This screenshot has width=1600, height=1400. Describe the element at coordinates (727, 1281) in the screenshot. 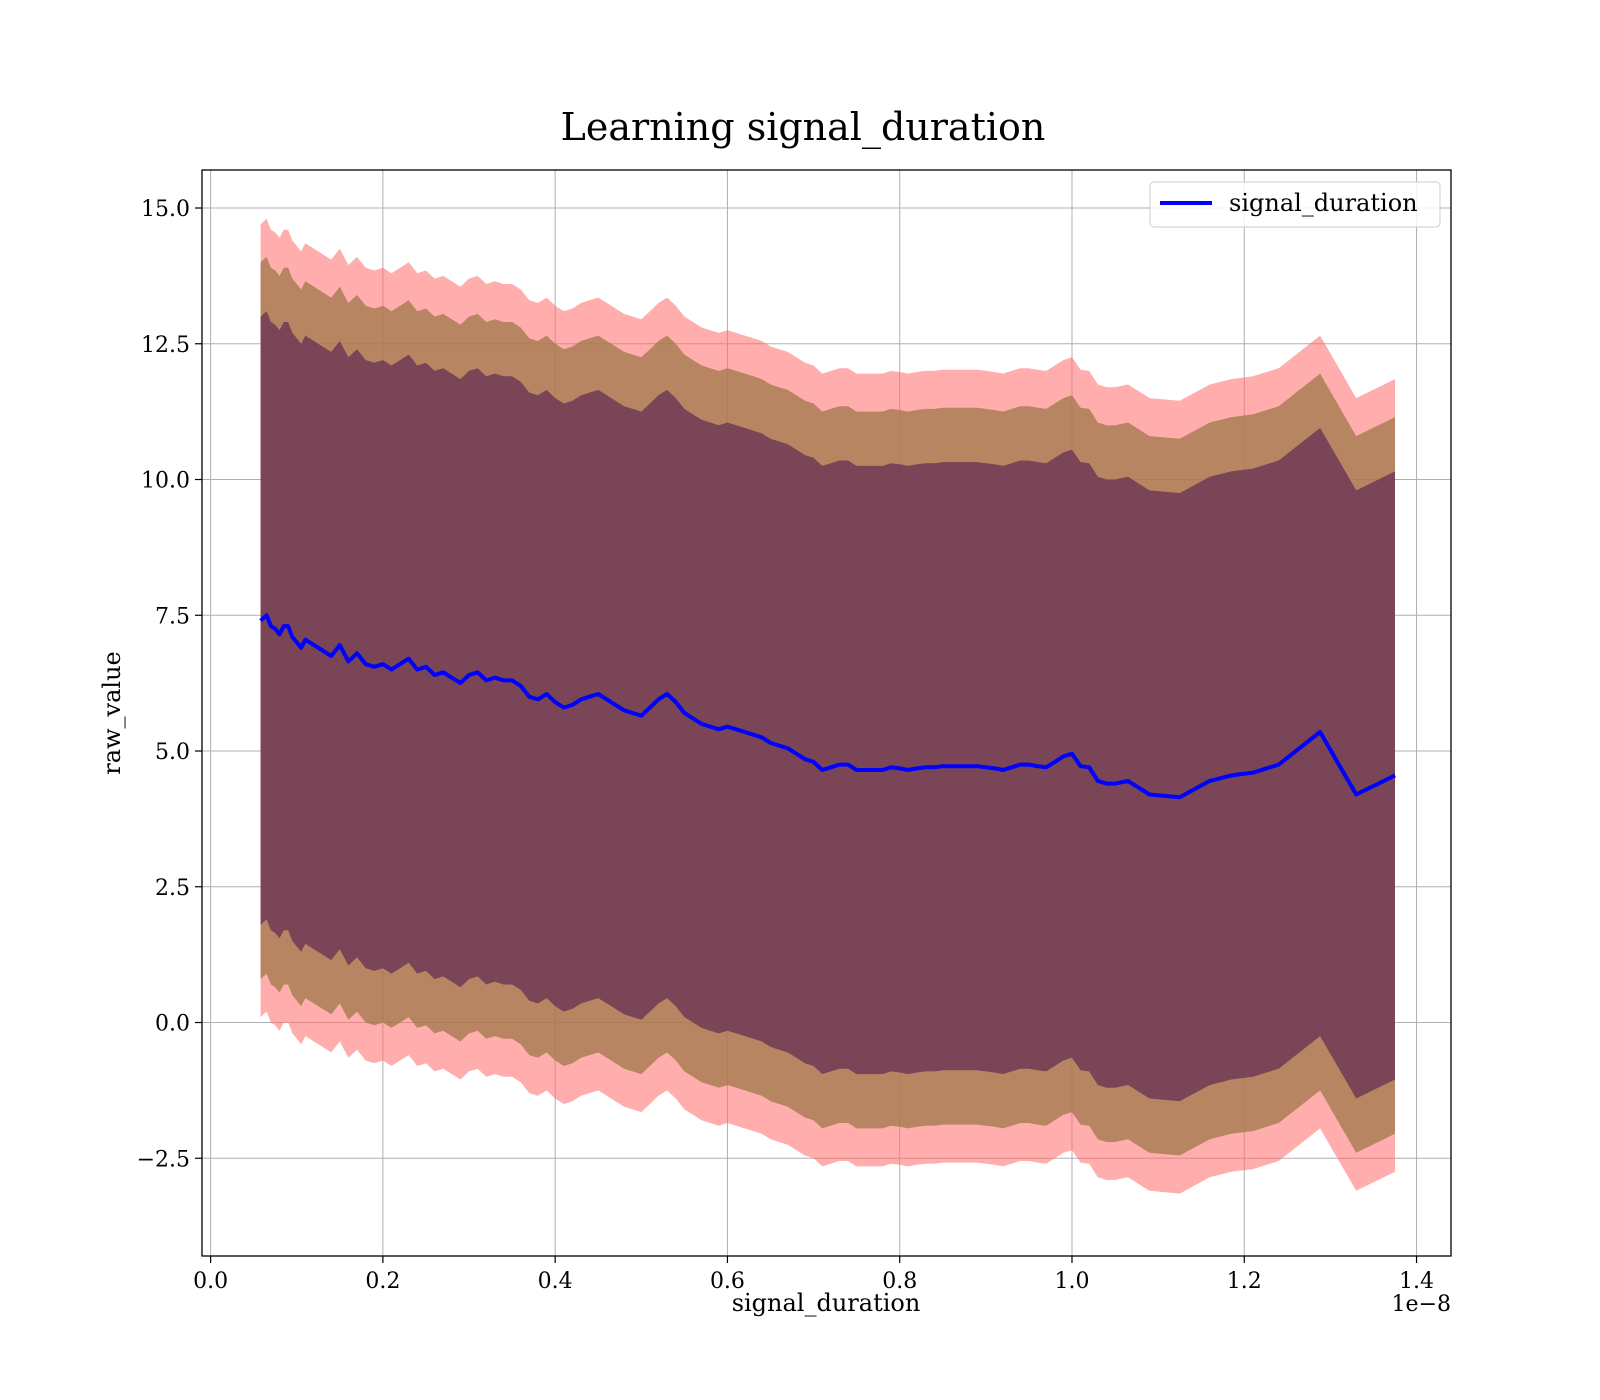

I see `x-tick-label: 0.6` at that location.